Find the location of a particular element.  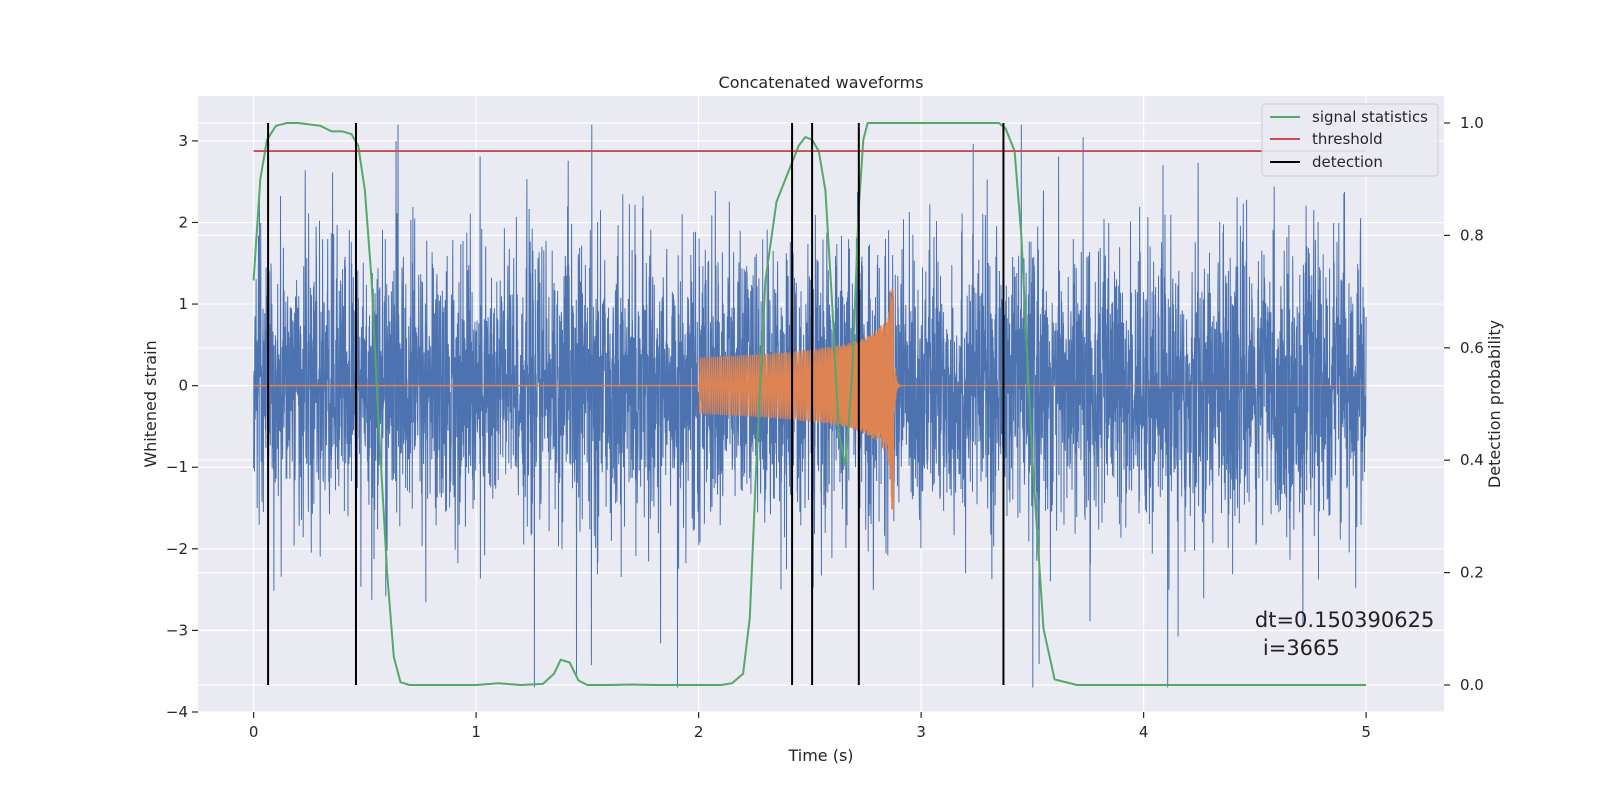

y2-tick-label: 0.0 is located at coordinates (1472, 685).